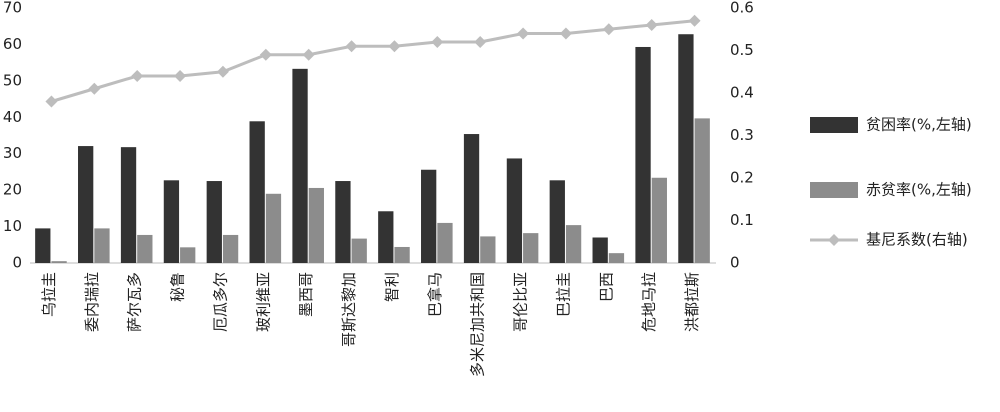 Image resolution: width=1000 pixels, height=412 pixels. What do you see at coordinates (919, 190) in the screenshot?
I see `legend-label: 赤贫率(%,左轴)` at bounding box center [919, 190].